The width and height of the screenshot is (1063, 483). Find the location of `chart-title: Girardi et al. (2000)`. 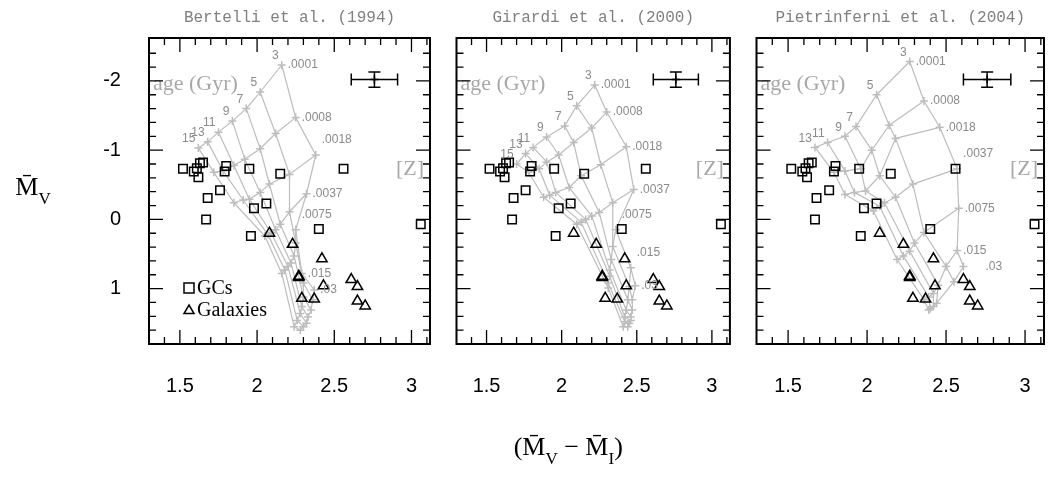

chart-title: Girardi et al. (2000) is located at coordinates (593, 18).